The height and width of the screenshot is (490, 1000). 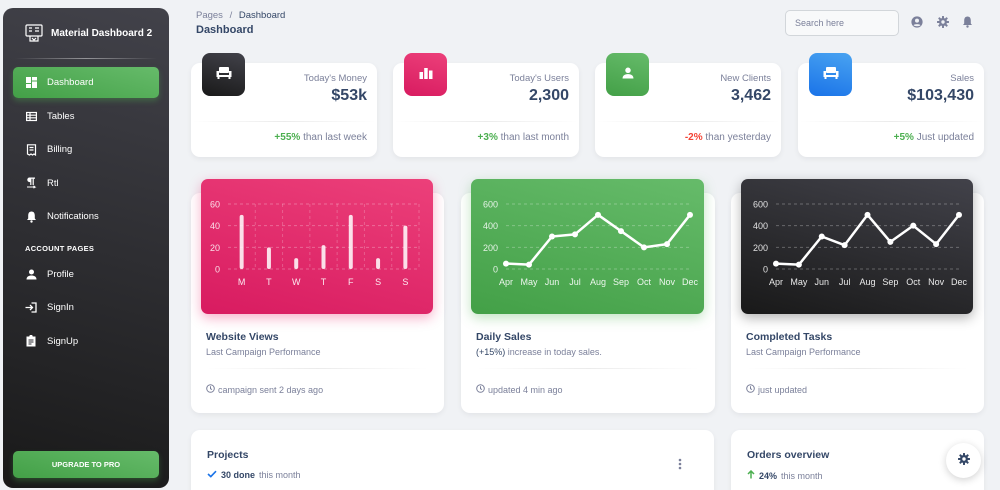 I want to click on sidebar-item-dashboard: Dashboard, so click(x=86, y=82).